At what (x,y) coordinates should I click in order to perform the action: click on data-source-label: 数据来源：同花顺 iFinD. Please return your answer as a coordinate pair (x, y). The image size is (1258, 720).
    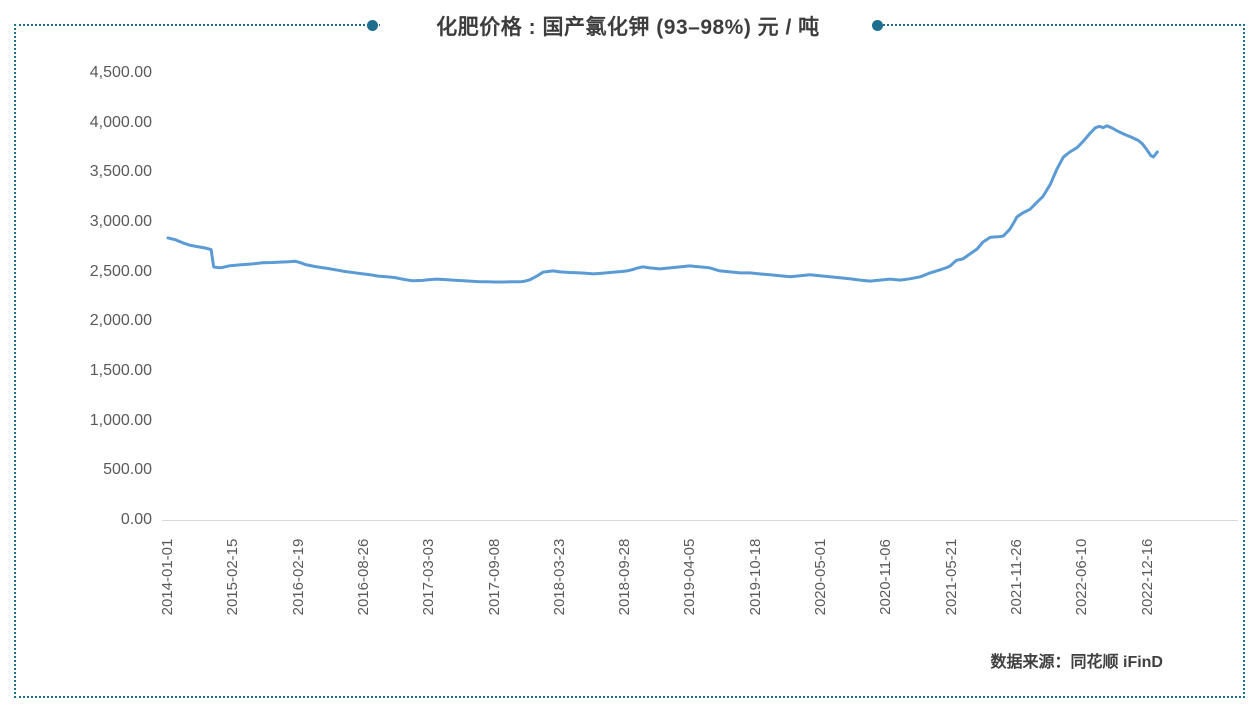
    Looking at the image, I should click on (1076, 662).